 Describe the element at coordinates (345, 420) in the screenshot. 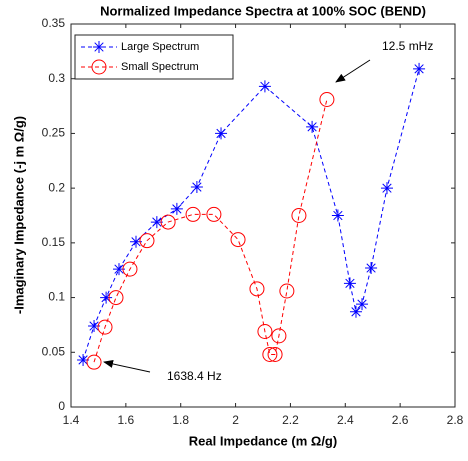

I see `x-tick-label: 2.4` at that location.